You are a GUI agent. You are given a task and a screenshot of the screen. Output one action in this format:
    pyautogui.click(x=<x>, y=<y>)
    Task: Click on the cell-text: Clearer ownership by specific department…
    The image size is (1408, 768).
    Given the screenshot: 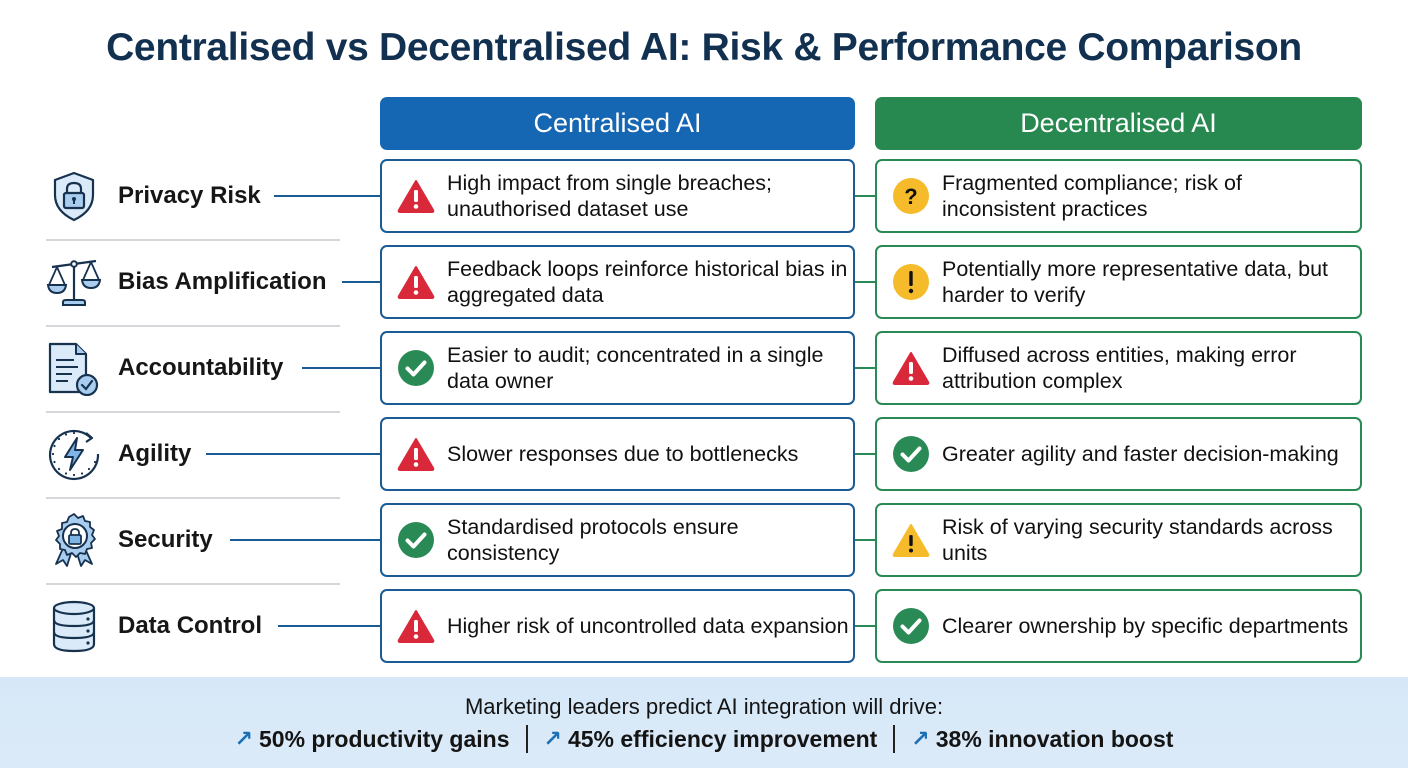 What is the action you would take?
    pyautogui.click(x=1145, y=626)
    